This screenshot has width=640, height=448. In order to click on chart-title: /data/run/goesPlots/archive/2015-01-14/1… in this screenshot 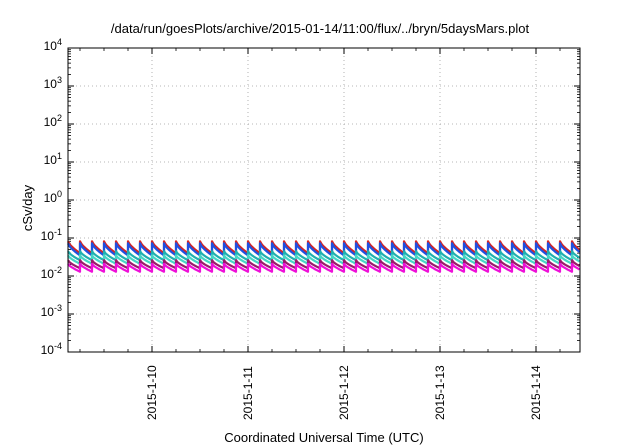, I will do `click(320, 28)`.